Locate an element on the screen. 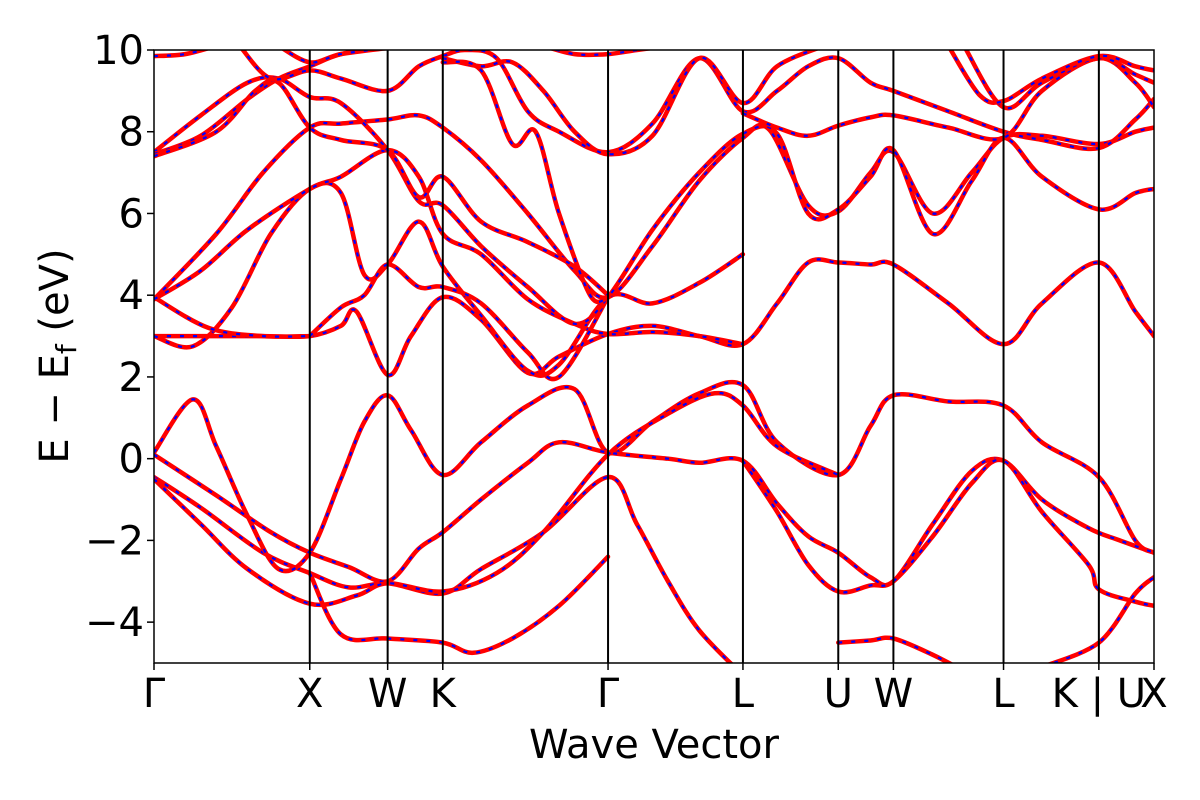  y-axis: 10 8 6 4 2 0 −2 −4 is located at coordinates (119, 337).